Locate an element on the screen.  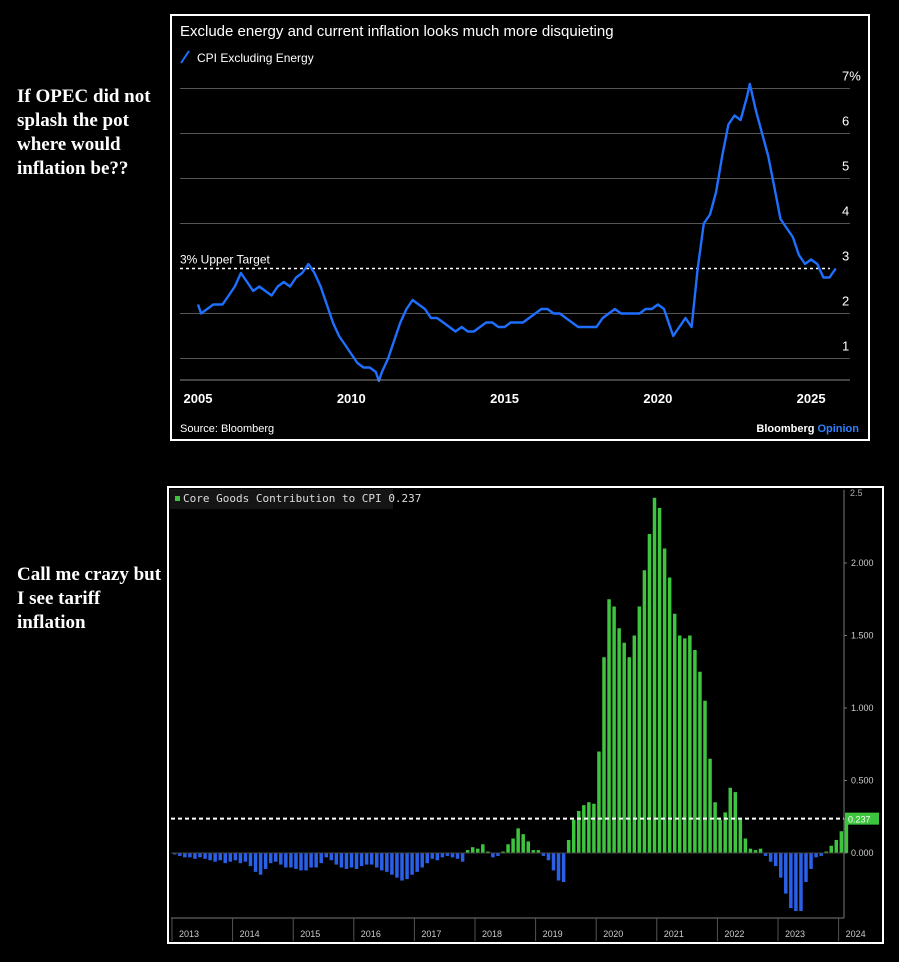
x-tick-label: 2025 is located at coordinates (811, 398).